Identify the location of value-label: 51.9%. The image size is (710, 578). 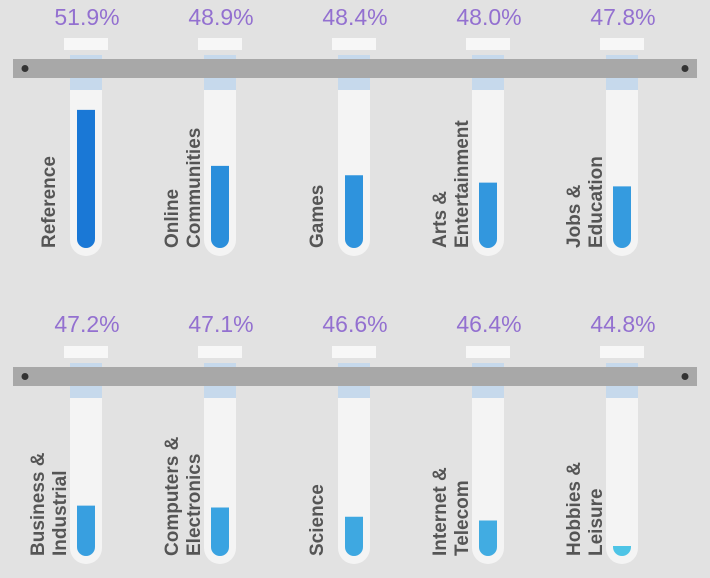
(86, 17).